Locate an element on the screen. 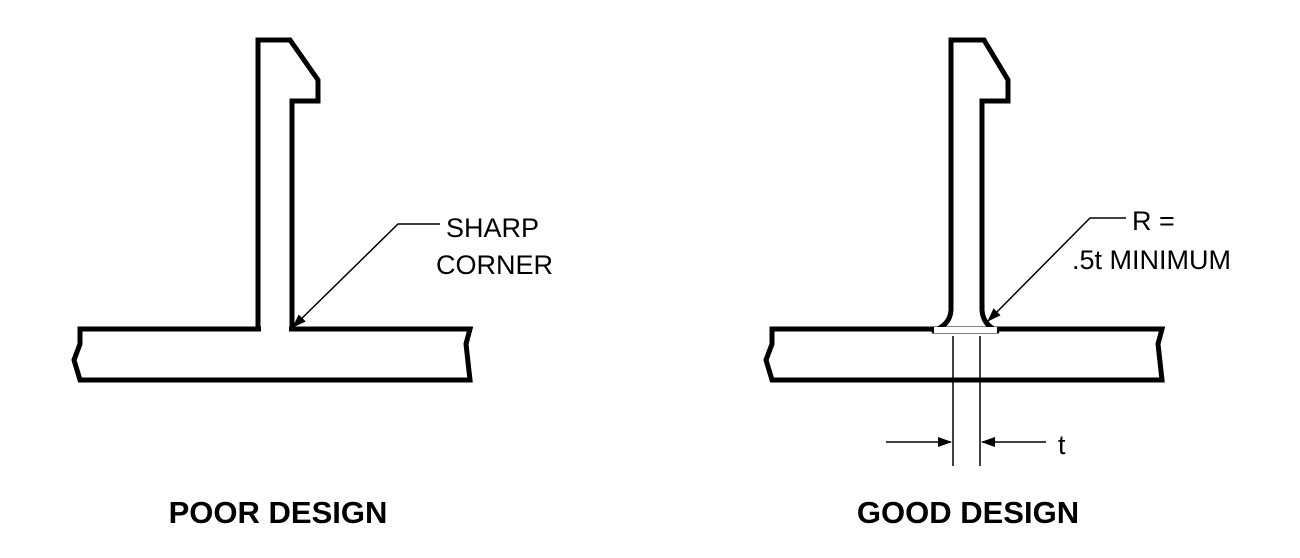  poor-callout-line-2: CORNER is located at coordinates (494, 265).